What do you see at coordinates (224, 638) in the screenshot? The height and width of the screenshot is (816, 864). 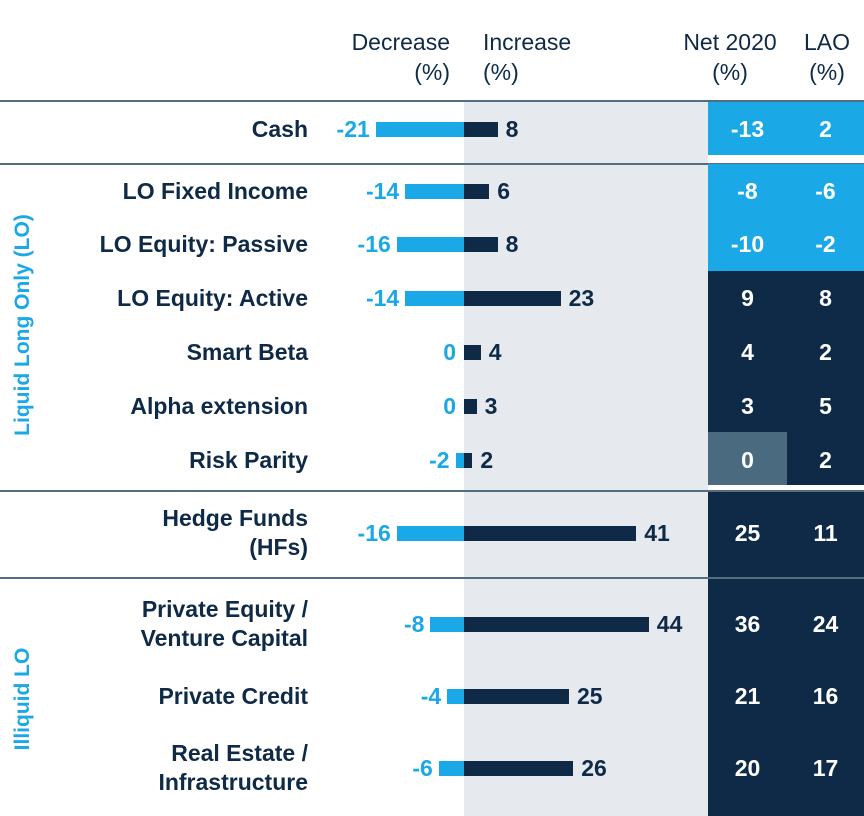 I see `category-label-line: Venture Capital` at bounding box center [224, 638].